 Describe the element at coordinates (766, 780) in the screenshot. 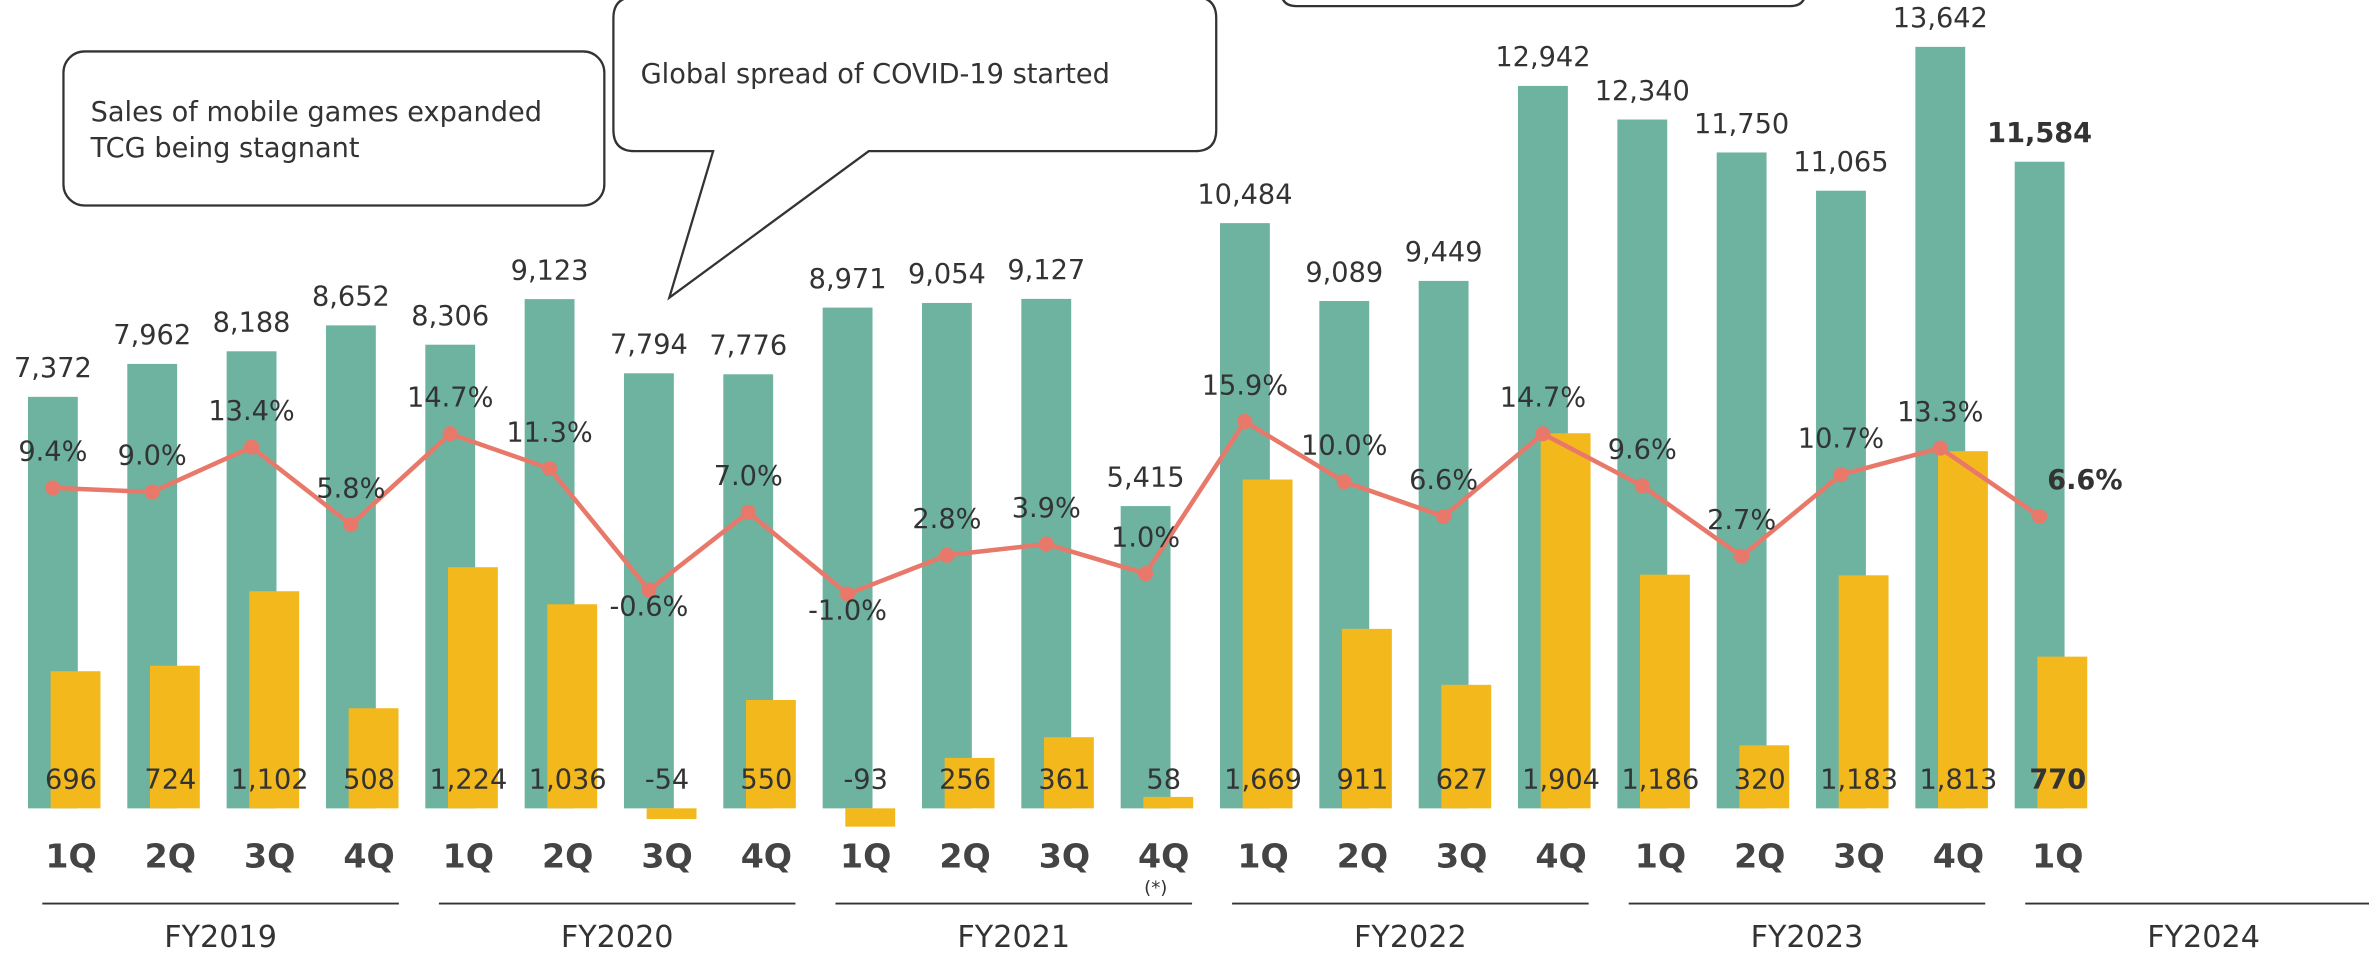

I see `data-label: 550` at that location.